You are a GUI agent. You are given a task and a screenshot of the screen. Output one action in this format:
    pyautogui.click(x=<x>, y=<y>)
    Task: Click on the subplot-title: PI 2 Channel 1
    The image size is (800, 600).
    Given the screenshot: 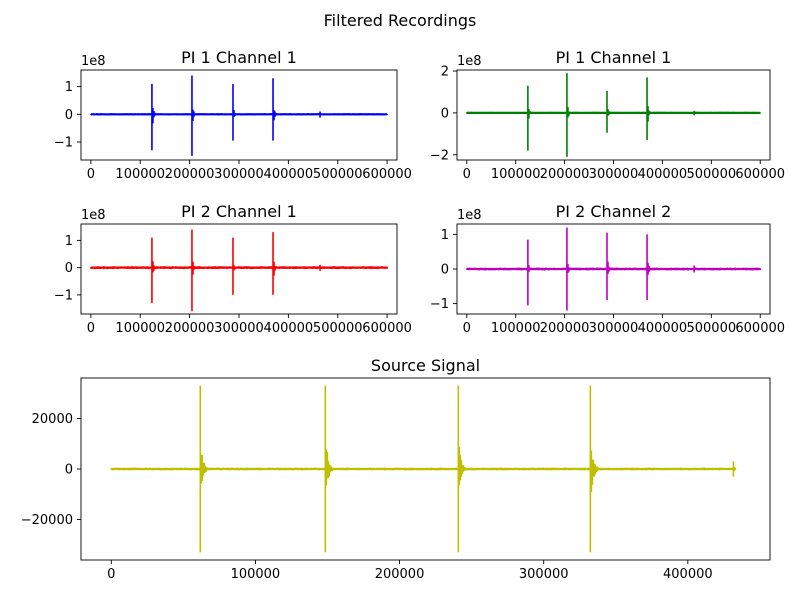 What is the action you would take?
    pyautogui.click(x=239, y=211)
    